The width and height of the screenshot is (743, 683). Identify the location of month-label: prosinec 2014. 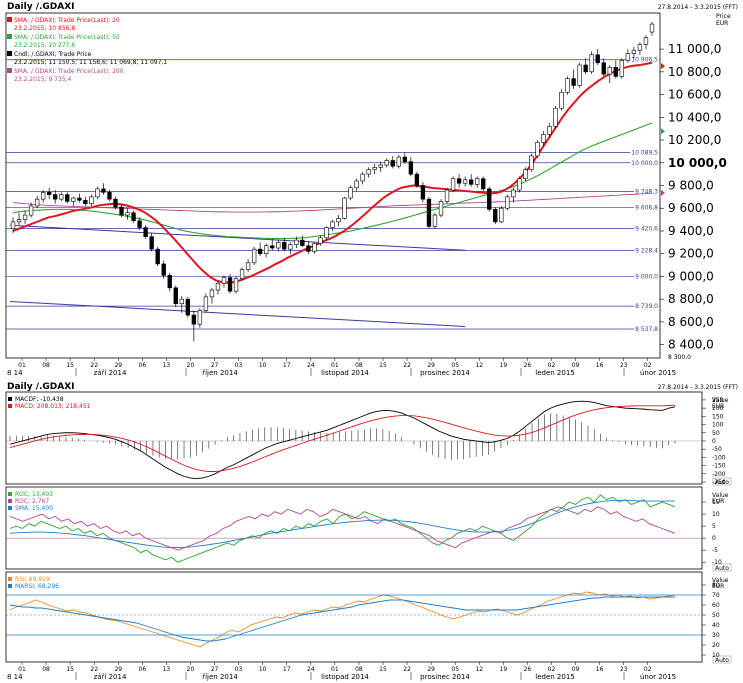
(445, 373).